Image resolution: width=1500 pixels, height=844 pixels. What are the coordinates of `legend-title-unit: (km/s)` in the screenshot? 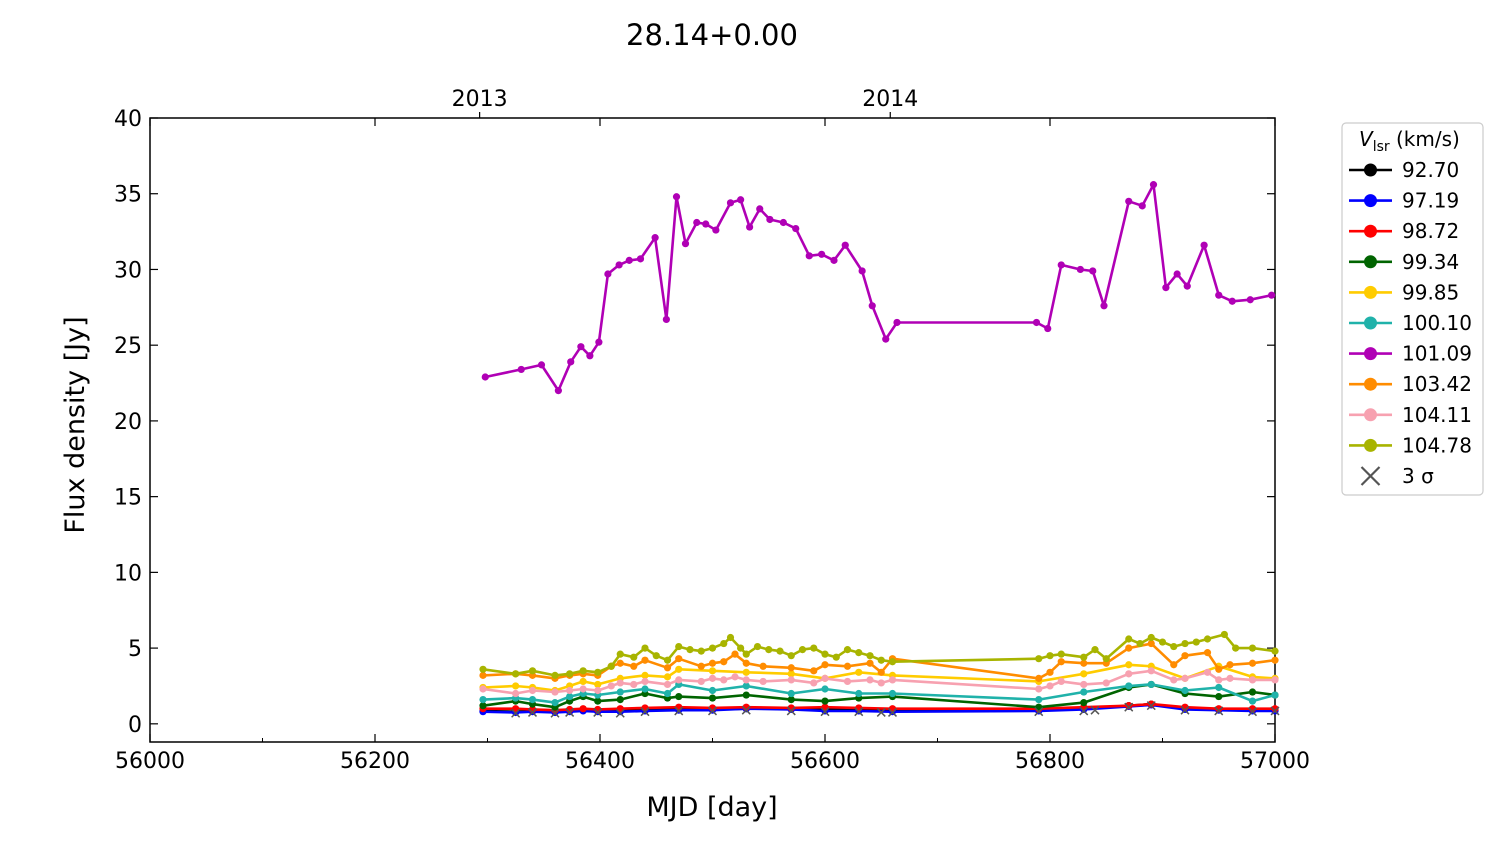 It's located at (1425, 139).